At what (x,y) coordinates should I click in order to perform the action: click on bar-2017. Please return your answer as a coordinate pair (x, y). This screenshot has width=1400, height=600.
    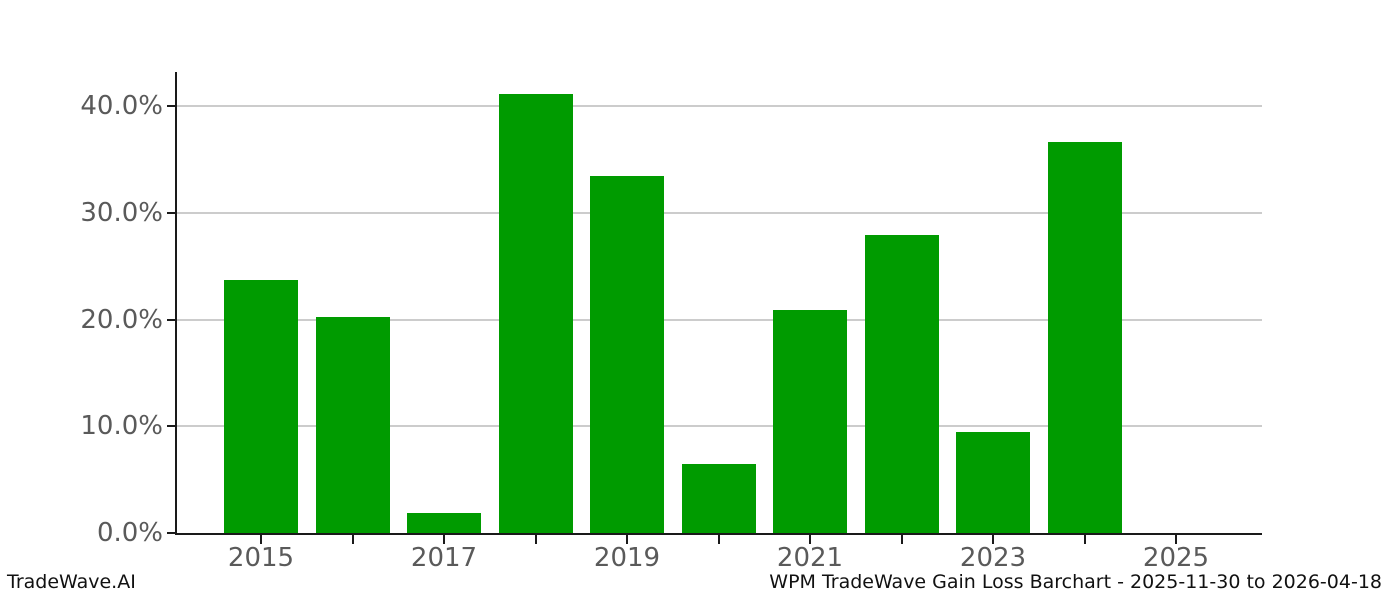
    Looking at the image, I should click on (444, 522).